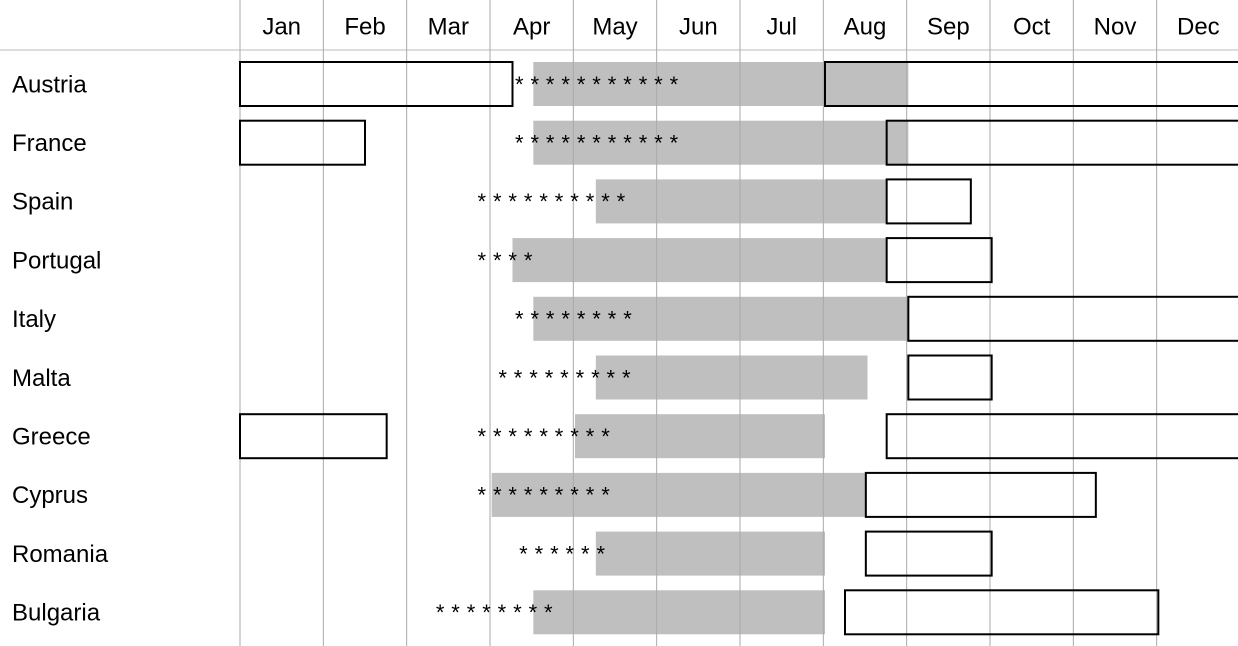  What do you see at coordinates (614, 26) in the screenshot?
I see `month-label: May` at bounding box center [614, 26].